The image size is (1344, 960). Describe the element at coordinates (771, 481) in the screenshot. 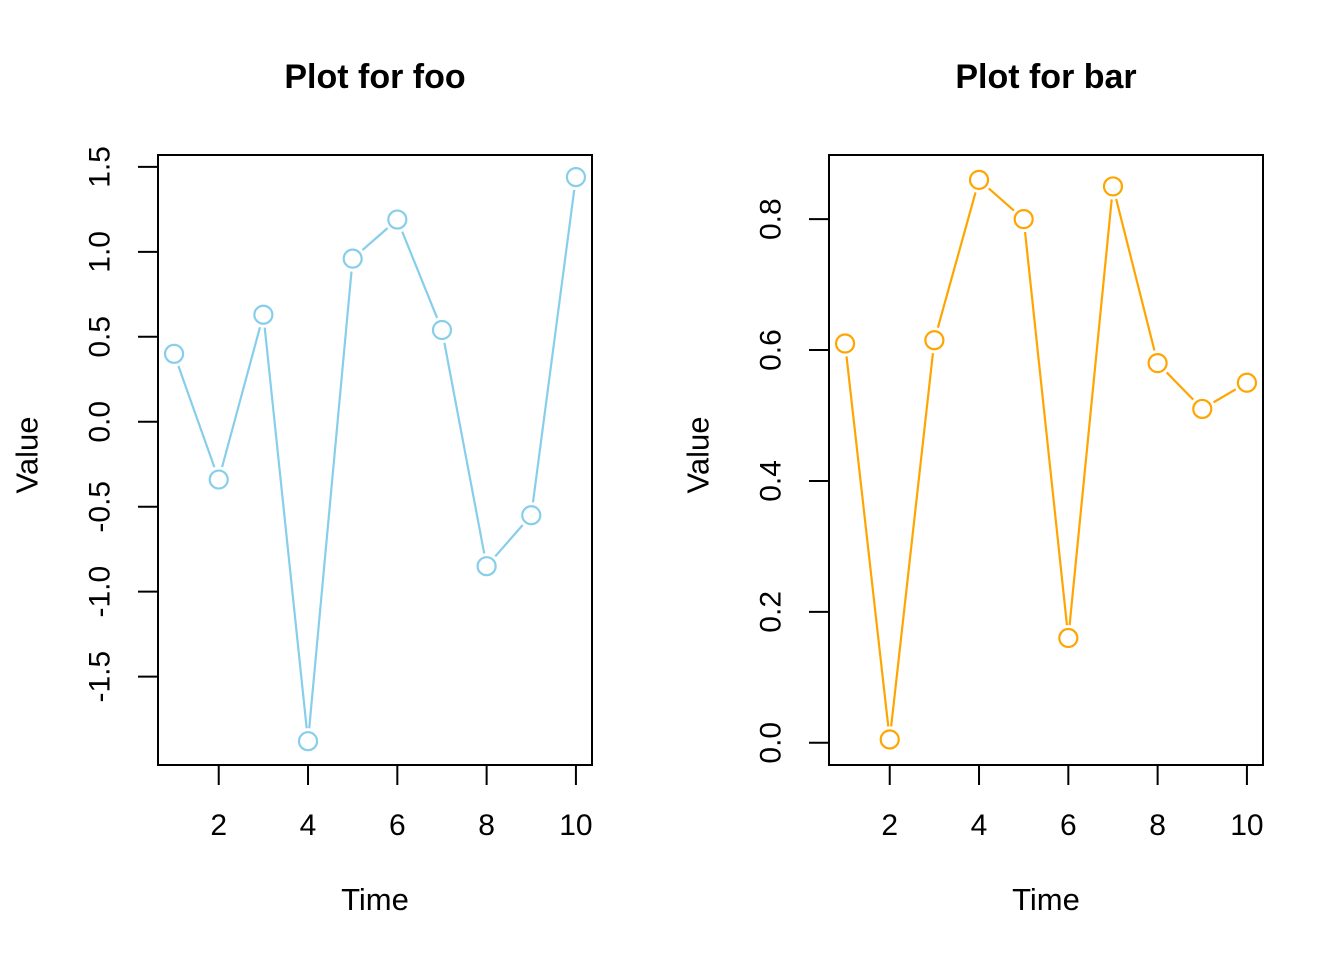

I see `y-tick-label: 0.4` at that location.